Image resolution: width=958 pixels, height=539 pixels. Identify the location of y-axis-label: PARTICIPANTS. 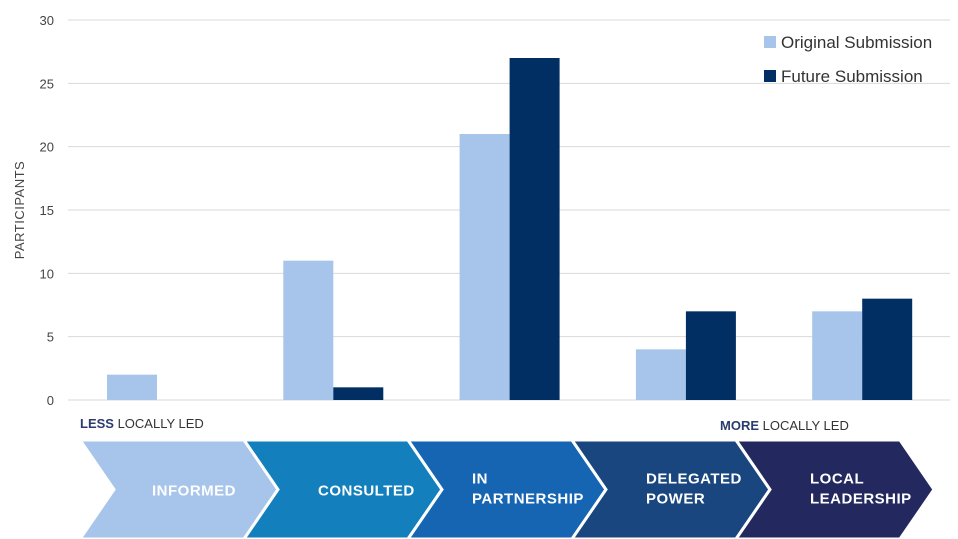
(19, 210).